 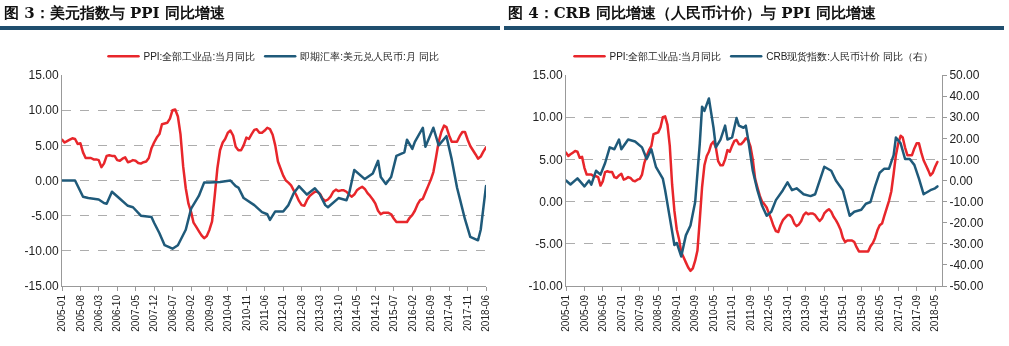 What do you see at coordinates (898, 313) in the screenshot?
I see `x-tick-label: 2017-01` at bounding box center [898, 313].